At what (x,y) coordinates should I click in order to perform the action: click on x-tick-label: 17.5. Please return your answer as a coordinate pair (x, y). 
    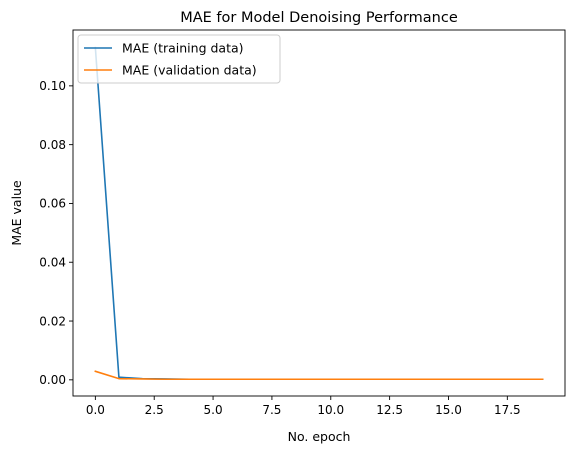
    Looking at the image, I should click on (507, 410).